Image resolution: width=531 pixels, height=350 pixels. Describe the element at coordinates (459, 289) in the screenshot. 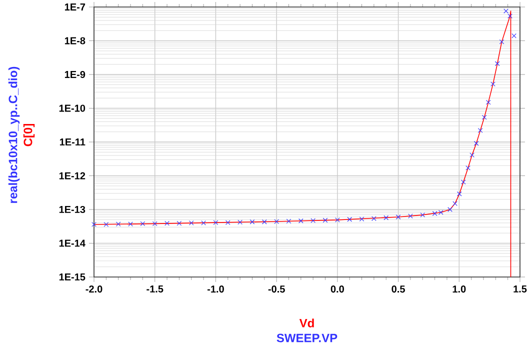

I see `x-tick-label: 1.0` at that location.